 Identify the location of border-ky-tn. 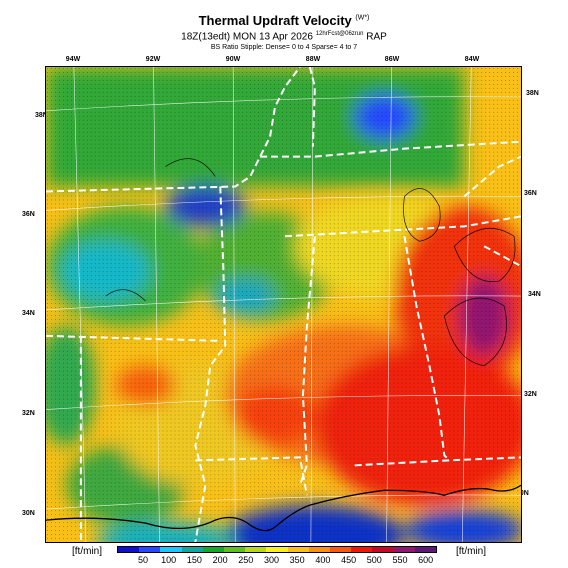
(390, 149).